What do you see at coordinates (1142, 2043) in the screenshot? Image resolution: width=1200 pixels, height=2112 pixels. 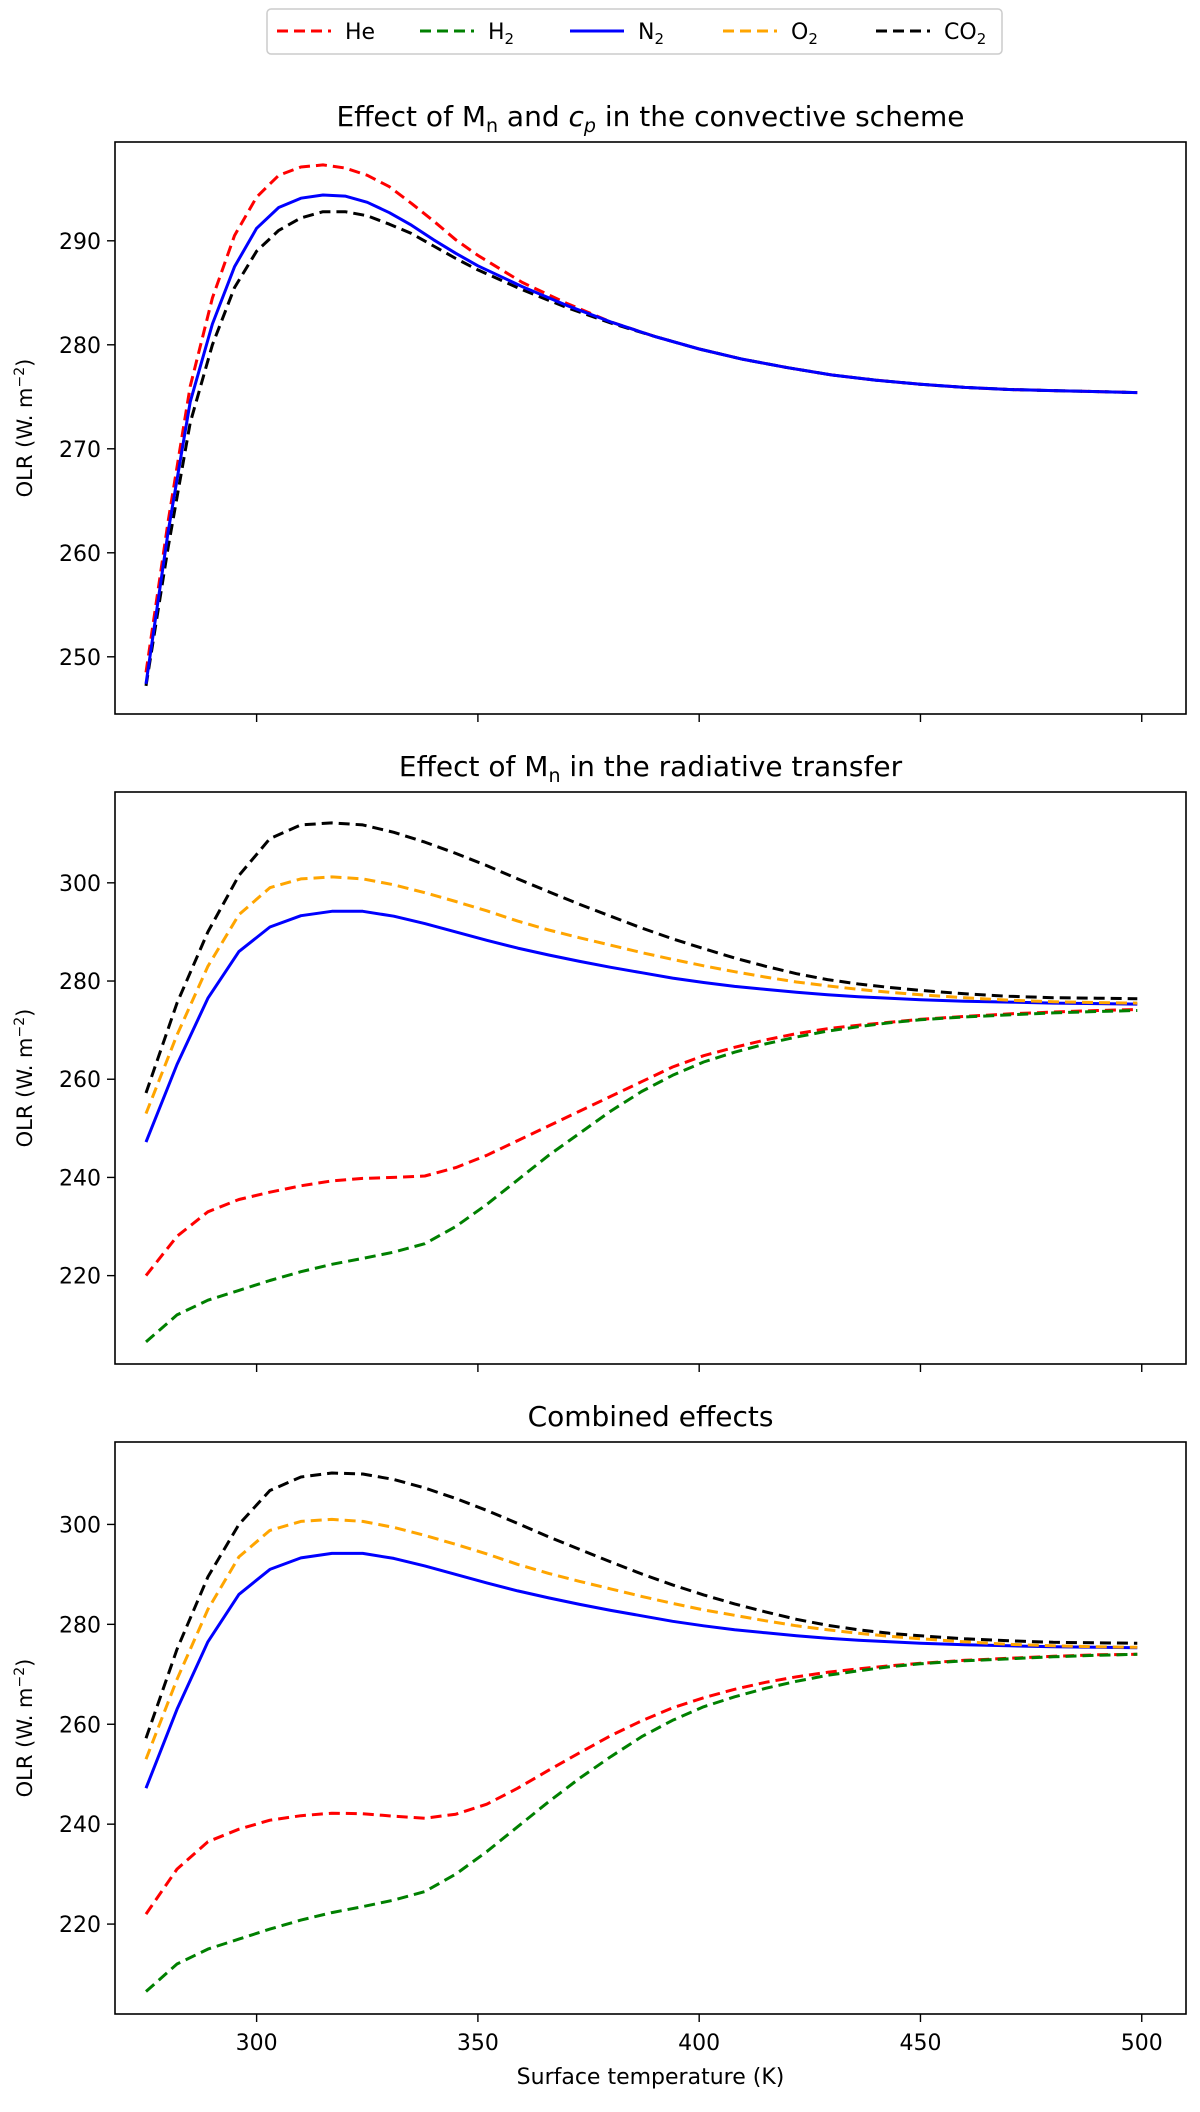 I see `x-tick-label: 500` at bounding box center [1142, 2043].